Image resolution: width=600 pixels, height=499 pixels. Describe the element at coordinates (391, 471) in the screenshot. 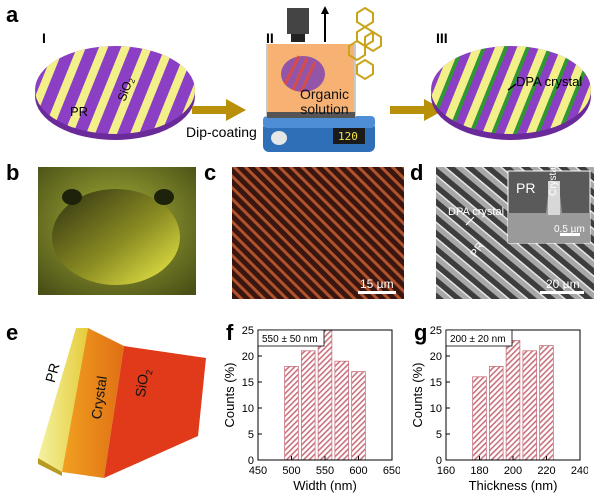

I see `x-tick-label: 650` at that location.